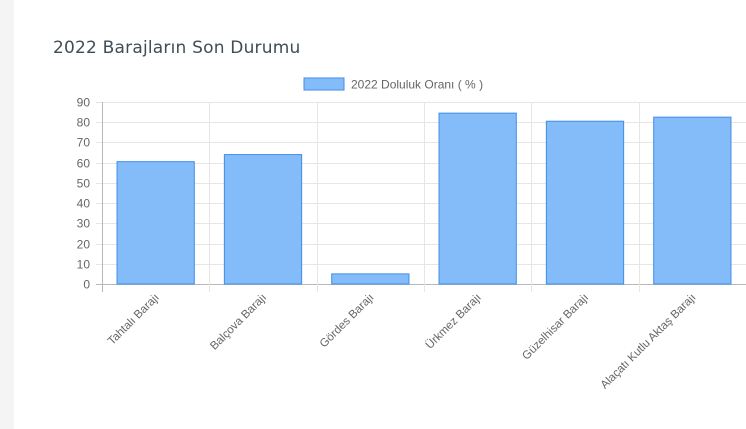 This screenshot has width=746, height=429. Describe the element at coordinates (177, 48) in the screenshot. I see `page-title: 2022 Barajların Son Durumu` at that location.